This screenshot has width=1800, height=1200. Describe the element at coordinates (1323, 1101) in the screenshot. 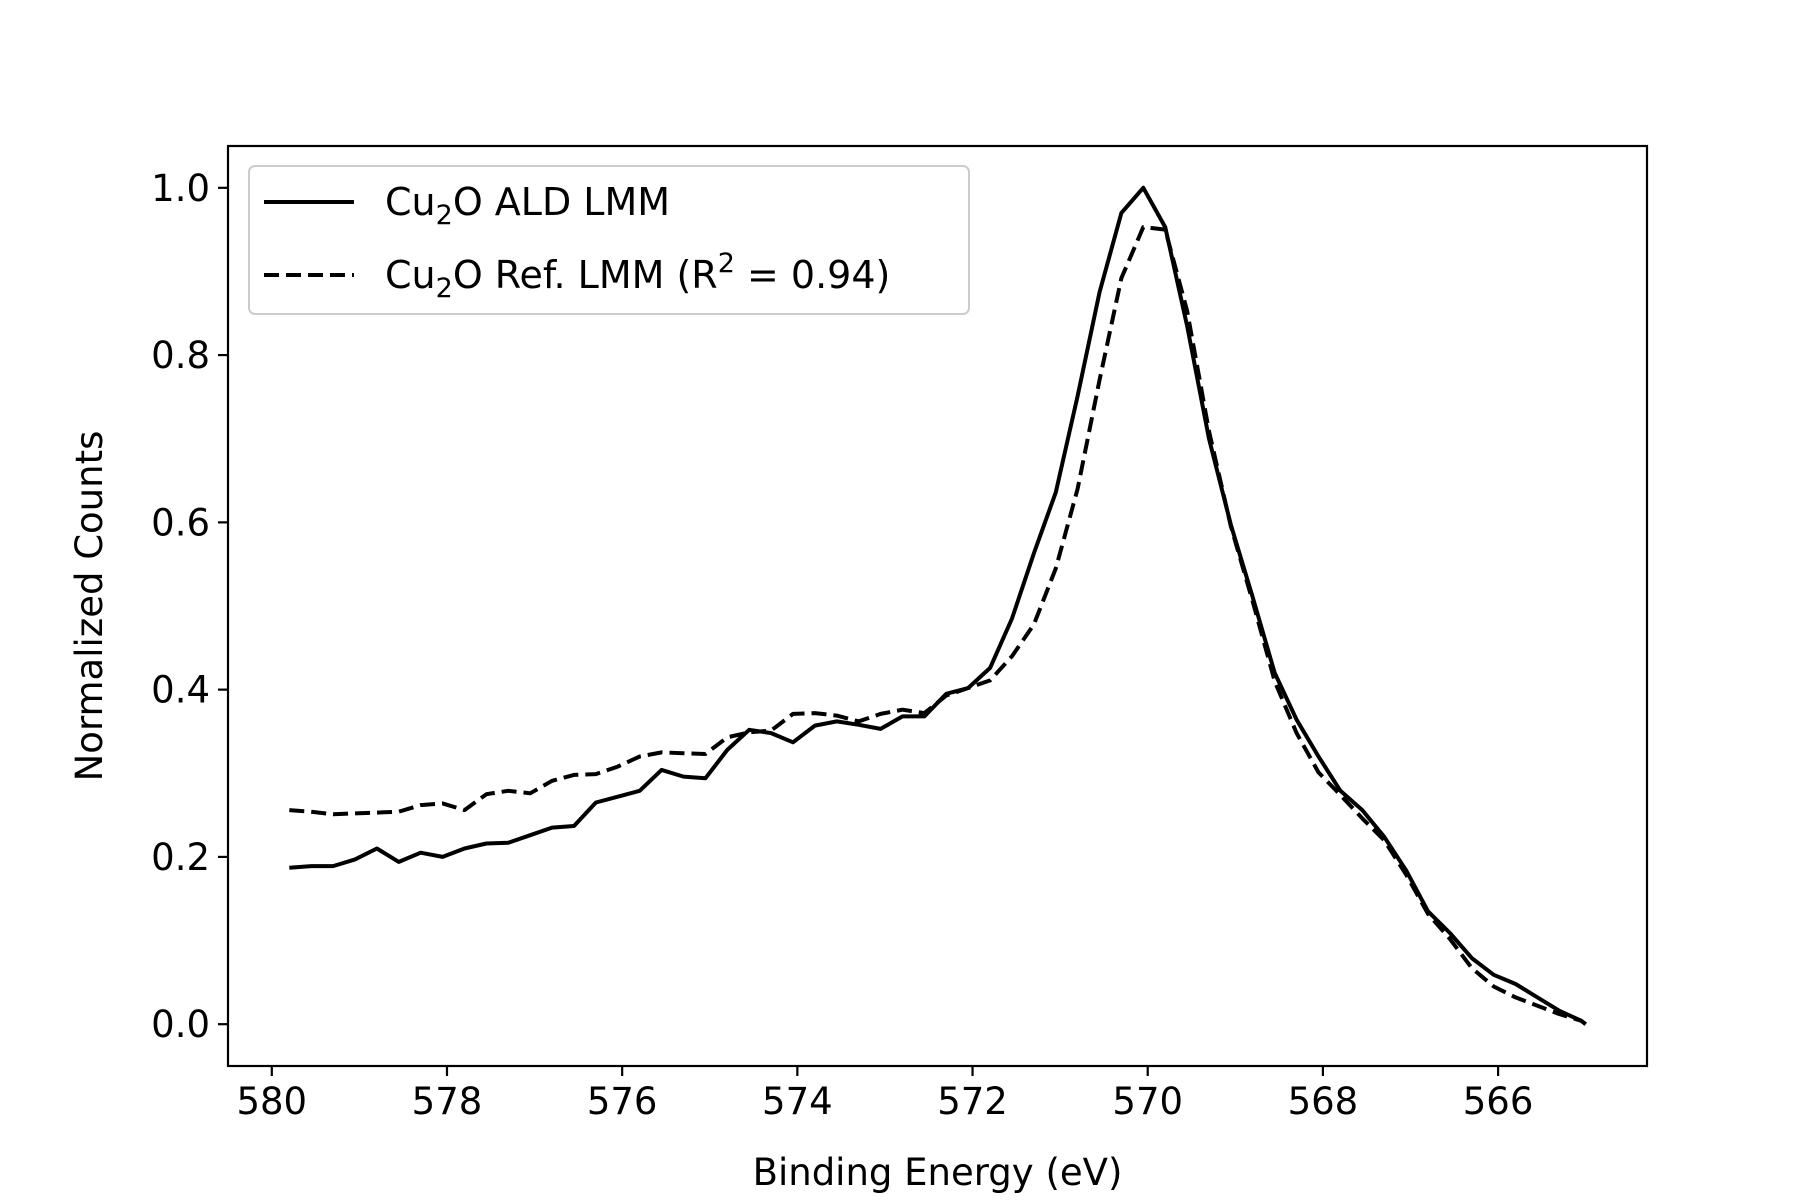

I see `x-tick-label: 568` at that location.